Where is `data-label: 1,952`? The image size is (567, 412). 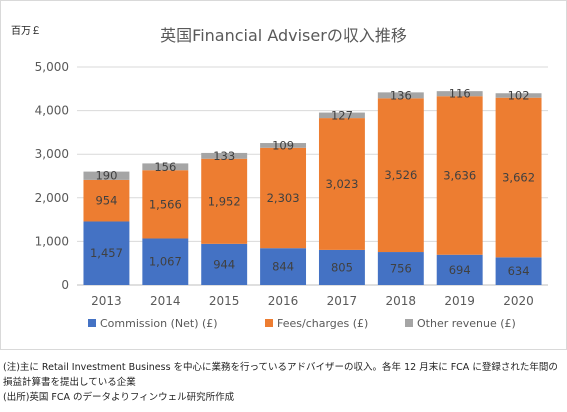
data-label: 1,952 is located at coordinates (224, 201).